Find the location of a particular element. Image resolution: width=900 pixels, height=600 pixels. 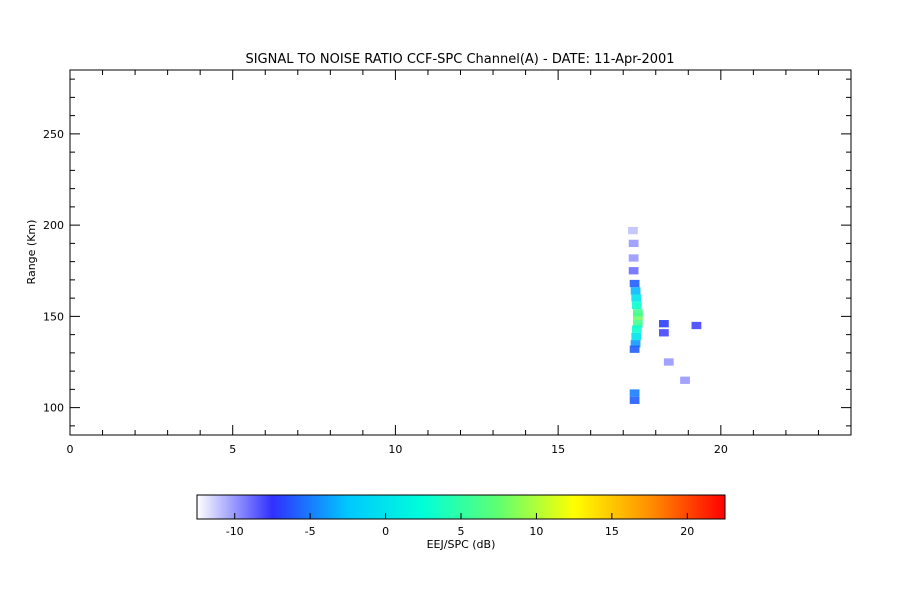

x-tick-label: 20 is located at coordinates (721, 449).